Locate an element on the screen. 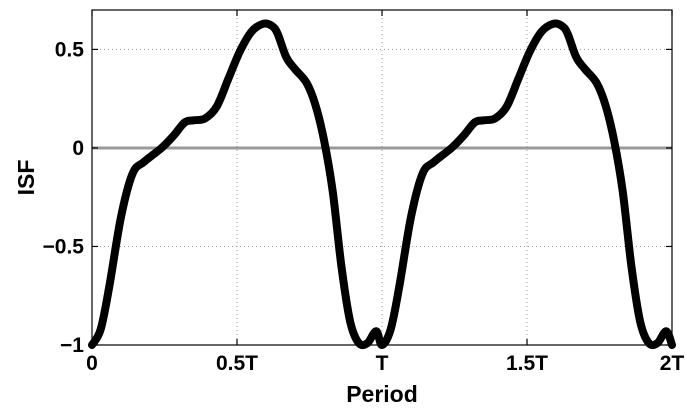  x-tick-label: T is located at coordinates (382, 363).